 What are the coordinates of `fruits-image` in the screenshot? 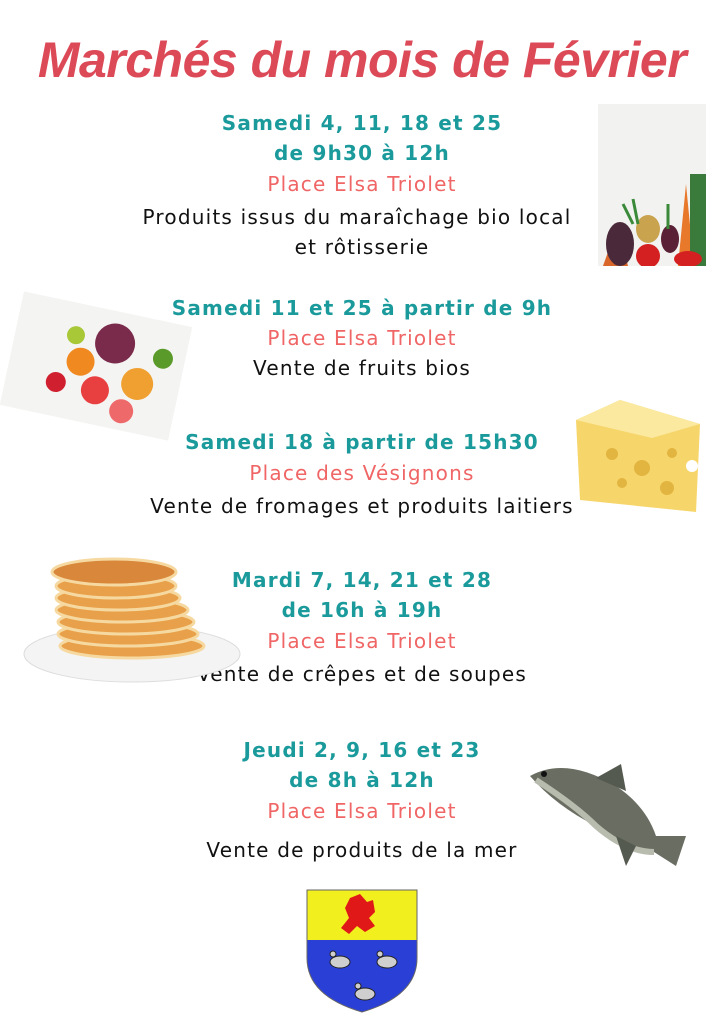 It's located at (96, 366).